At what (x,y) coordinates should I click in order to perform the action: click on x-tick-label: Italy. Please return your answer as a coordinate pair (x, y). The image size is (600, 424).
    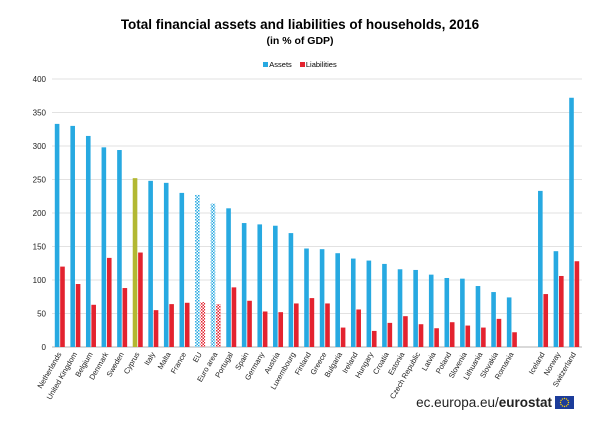
    Looking at the image, I should click on (149, 358).